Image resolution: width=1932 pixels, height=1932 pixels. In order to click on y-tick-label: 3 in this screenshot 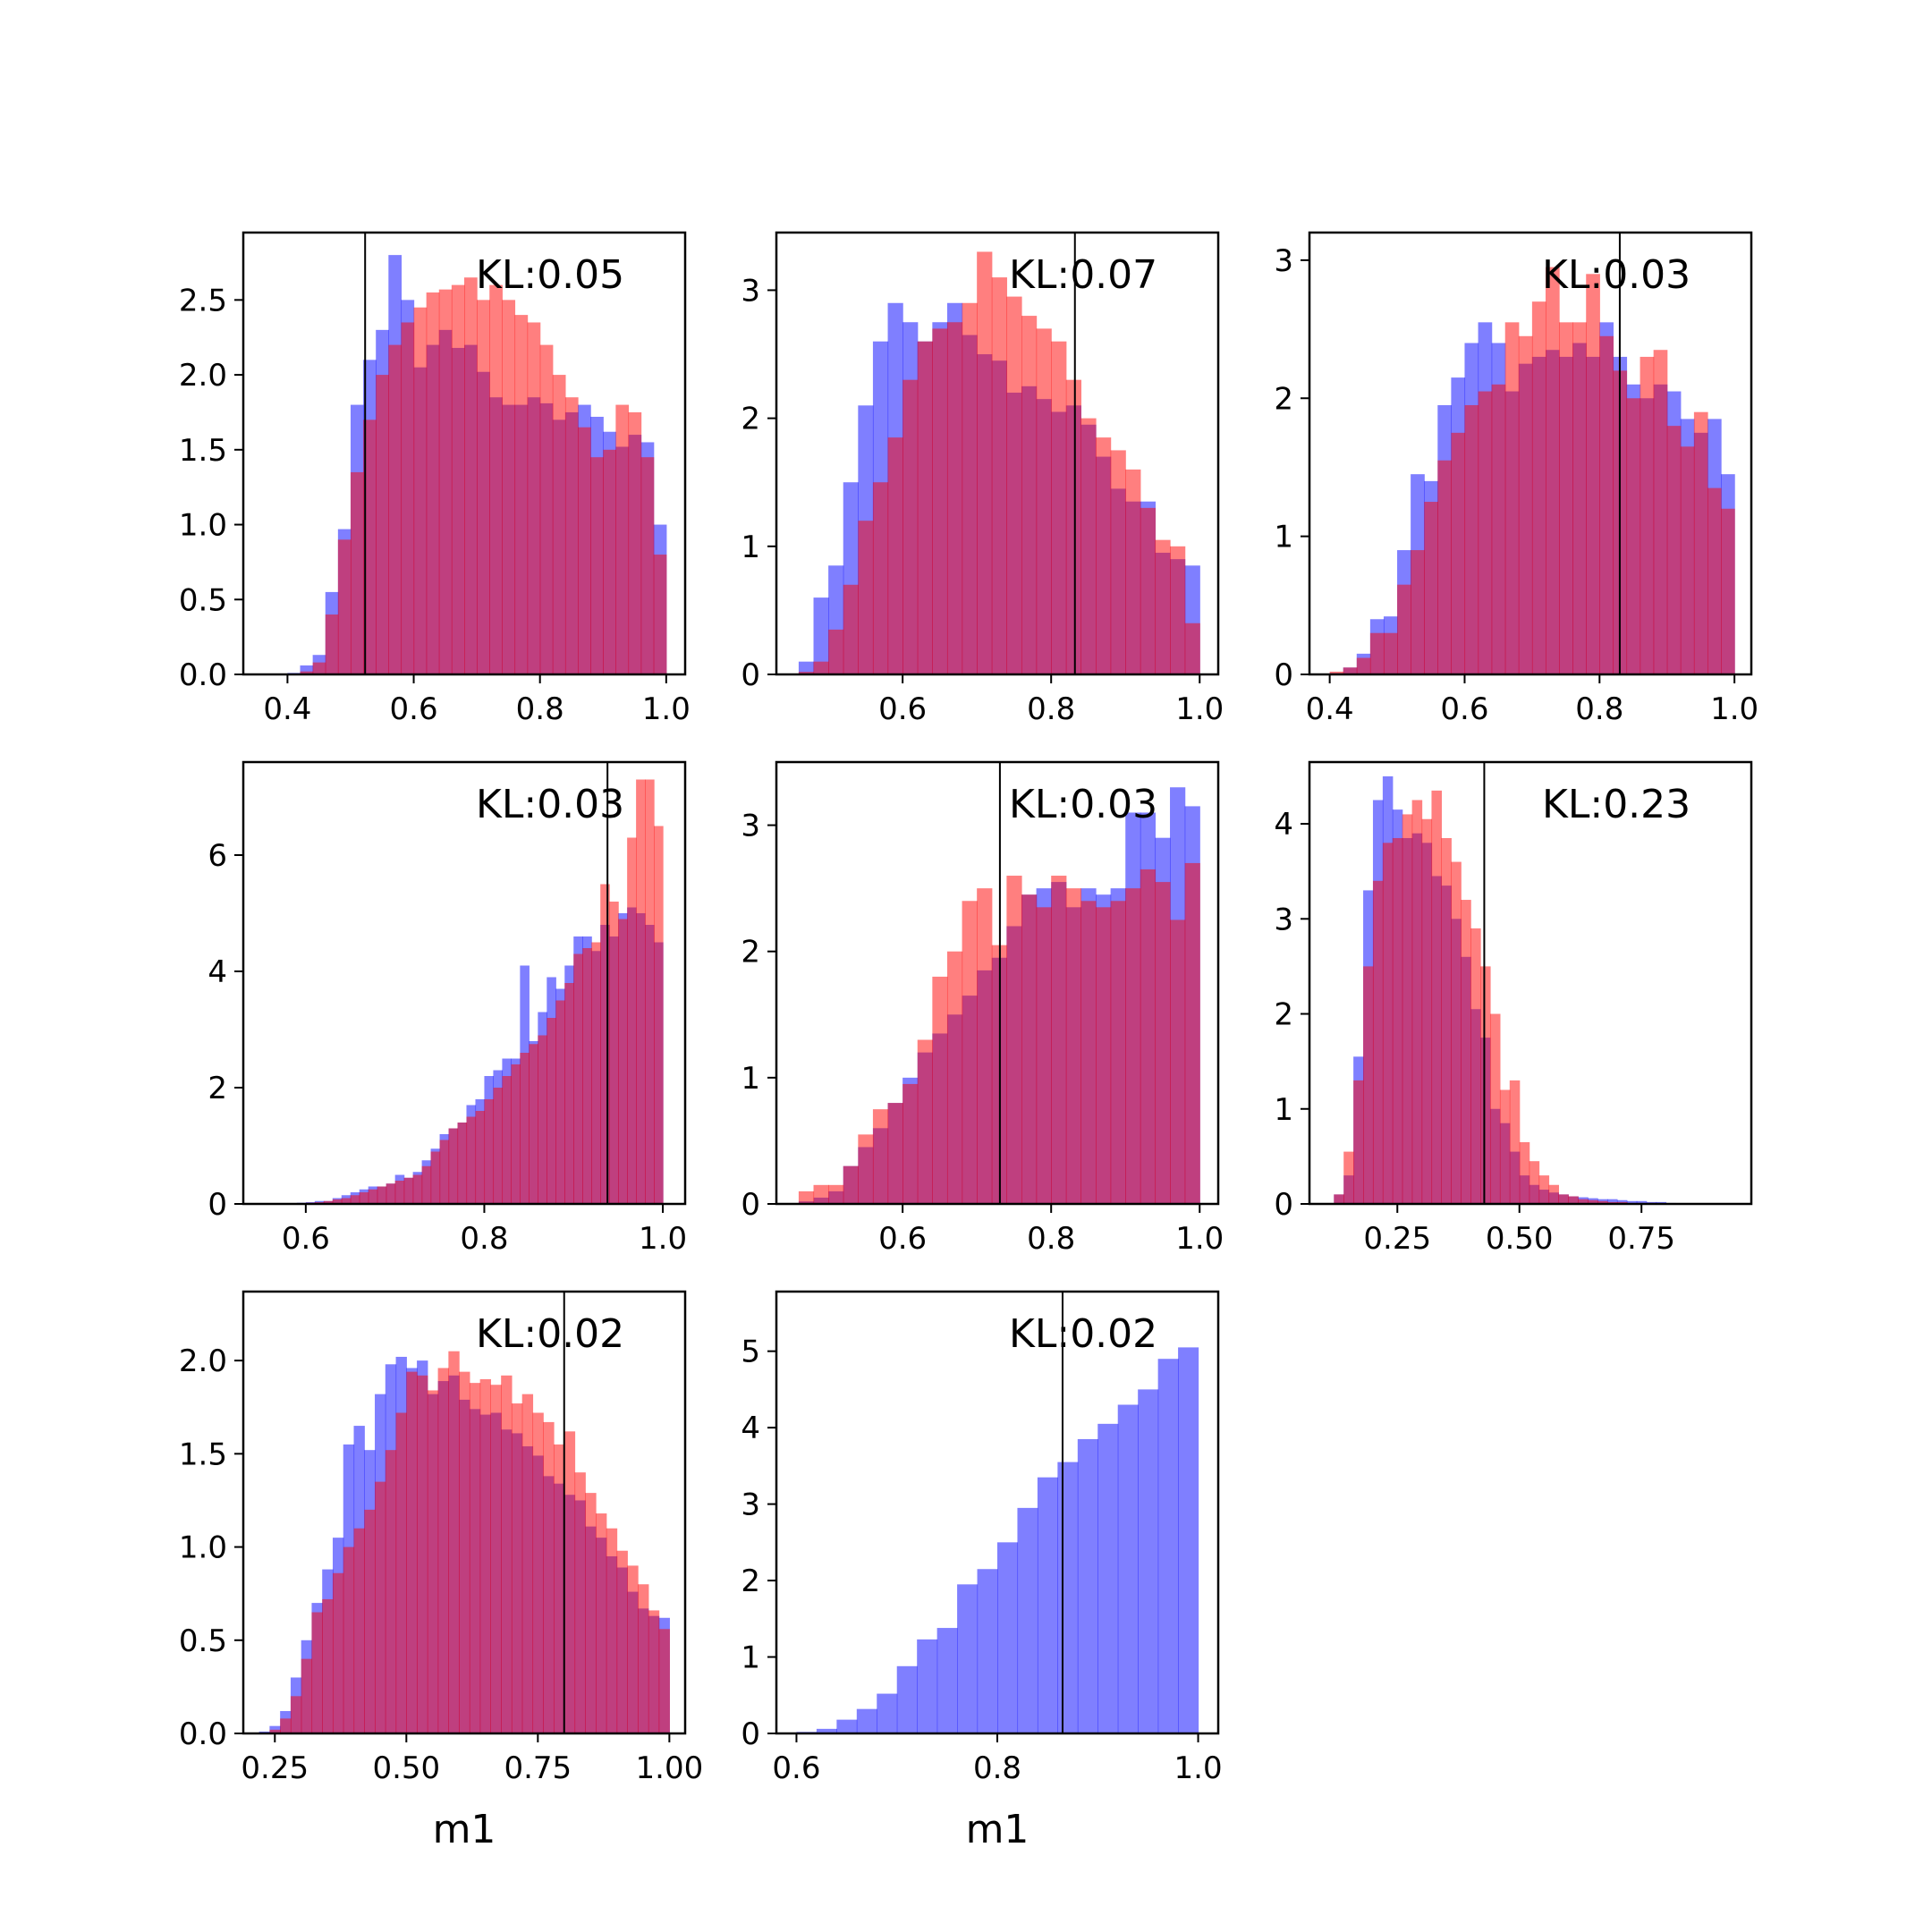, I will do `click(1283, 261)`.